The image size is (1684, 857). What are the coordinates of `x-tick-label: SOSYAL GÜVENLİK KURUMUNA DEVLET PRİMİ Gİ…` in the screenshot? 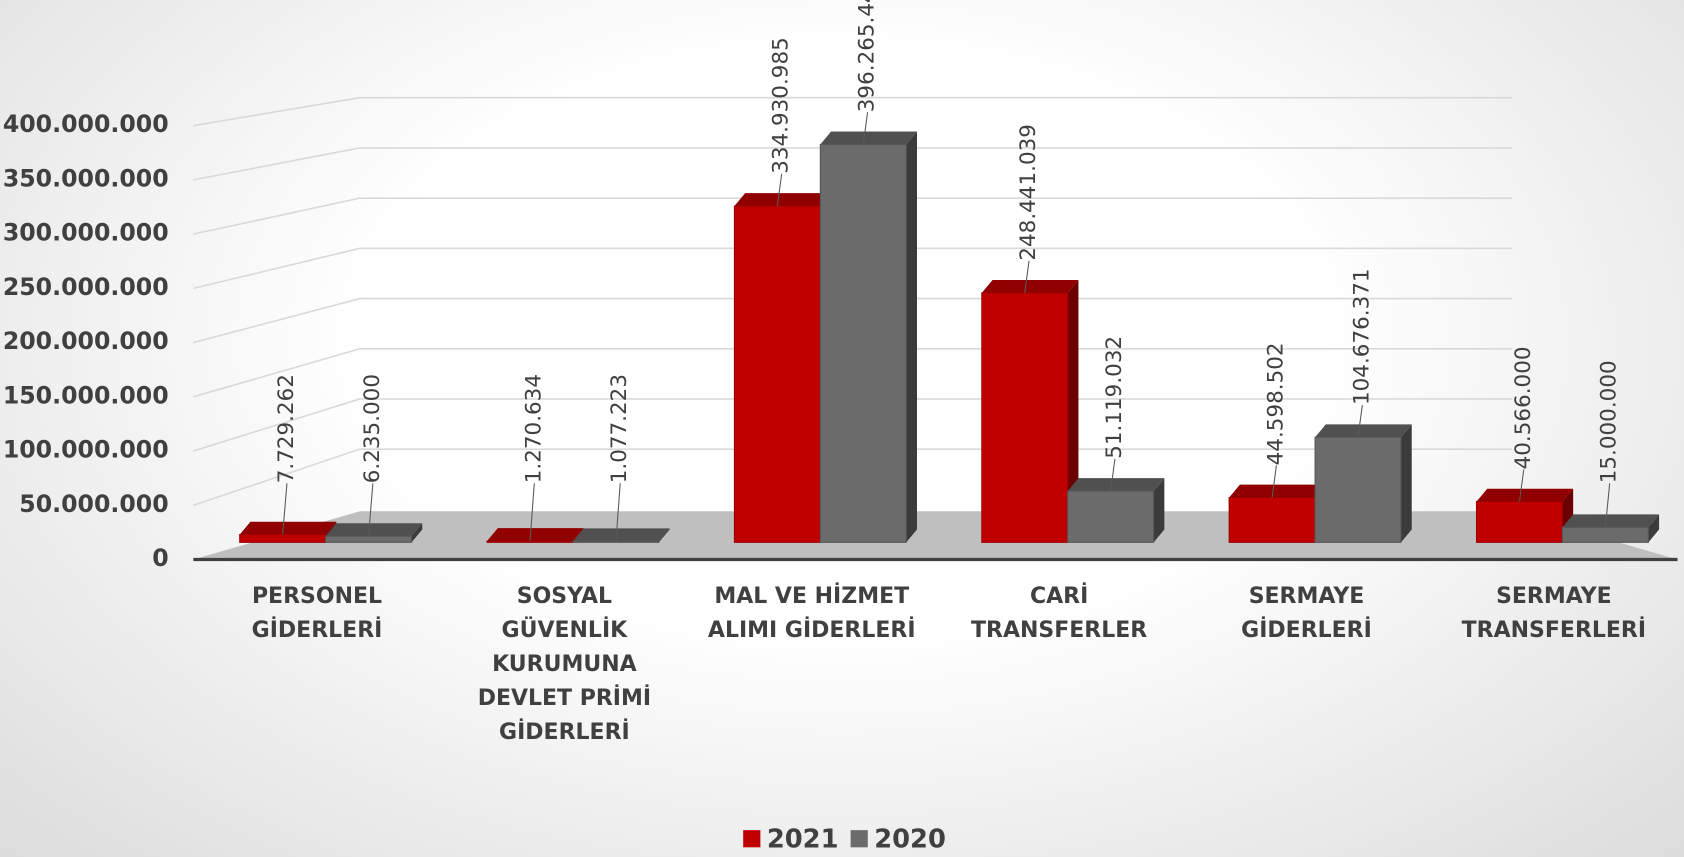 It's located at (564, 664).